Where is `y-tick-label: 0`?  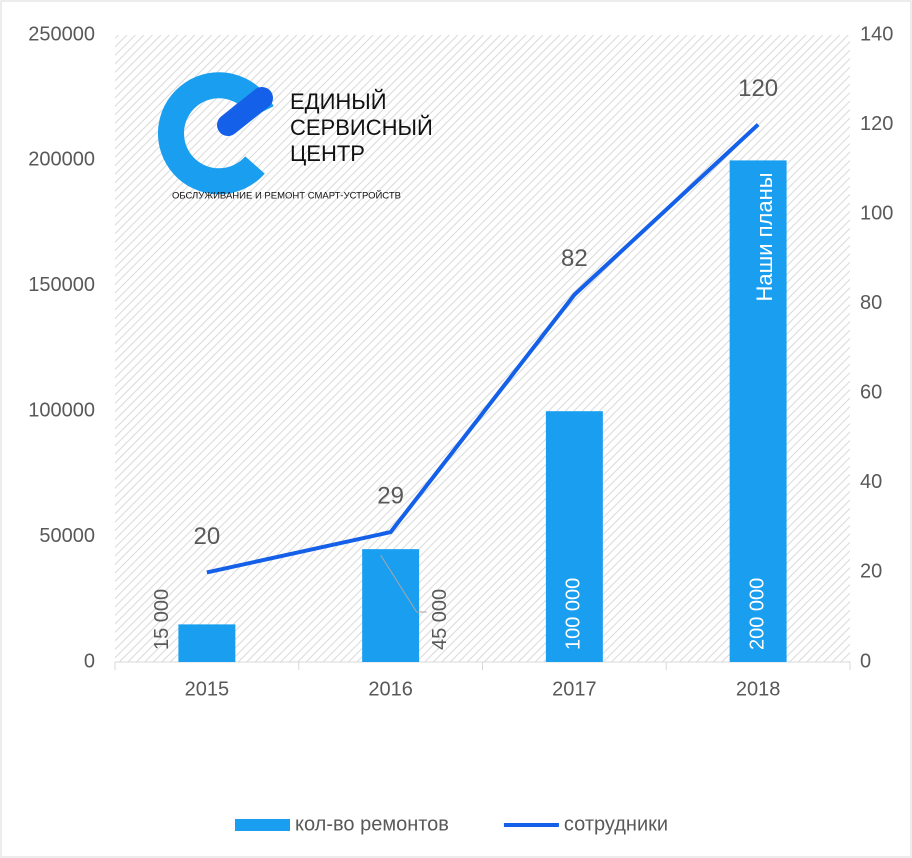
y-tick-label: 0 is located at coordinates (89, 661).